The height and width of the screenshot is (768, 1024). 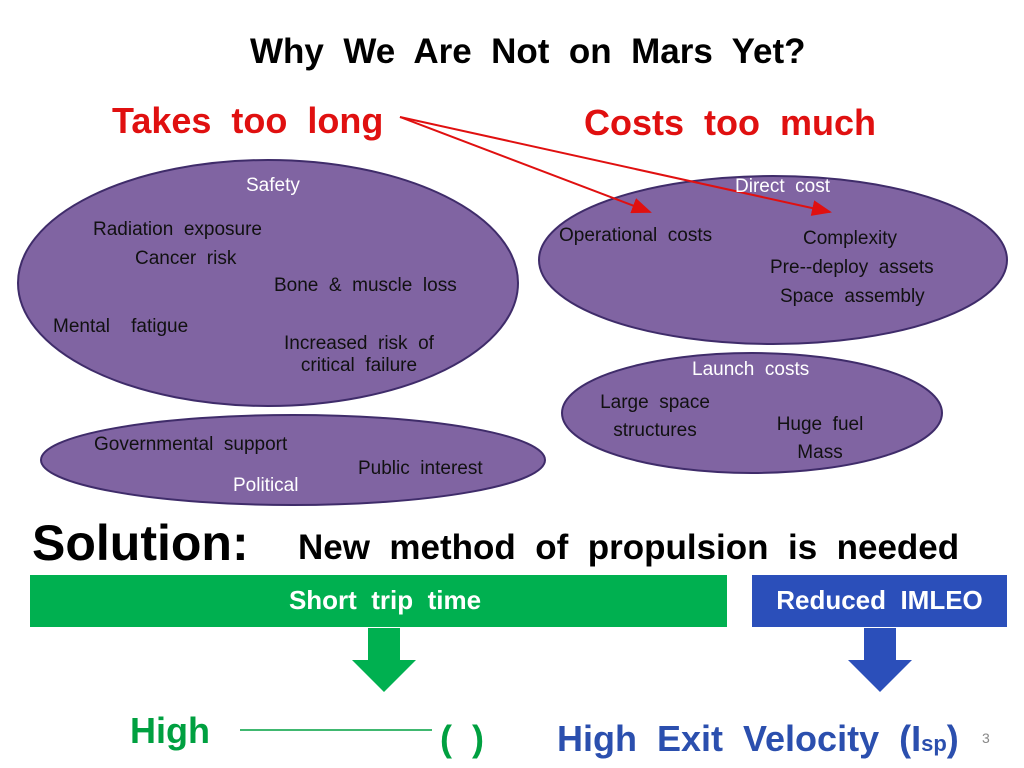 I want to click on political-ellipse, so click(x=293, y=460).